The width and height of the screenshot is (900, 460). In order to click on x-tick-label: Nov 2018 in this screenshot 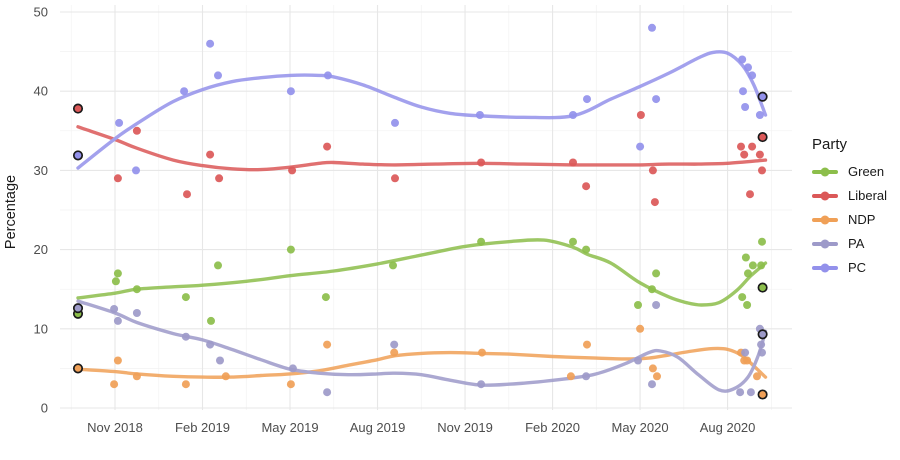, I will do `click(115, 427)`.